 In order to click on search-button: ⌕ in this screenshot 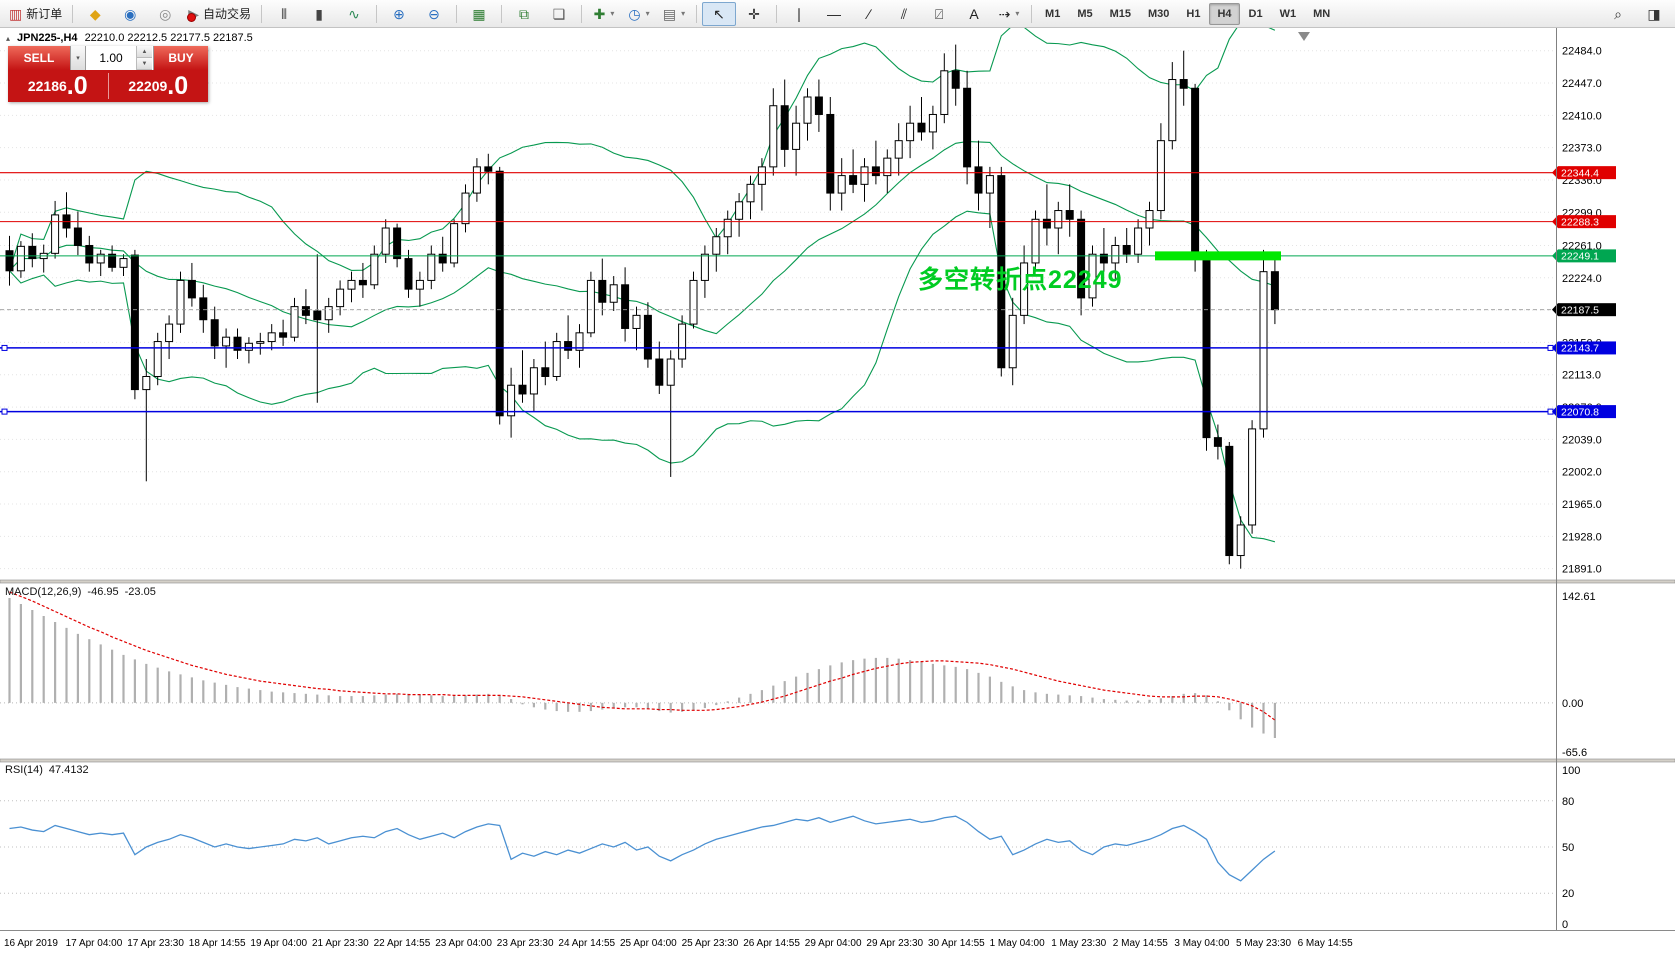, I will do `click(1618, 14)`.